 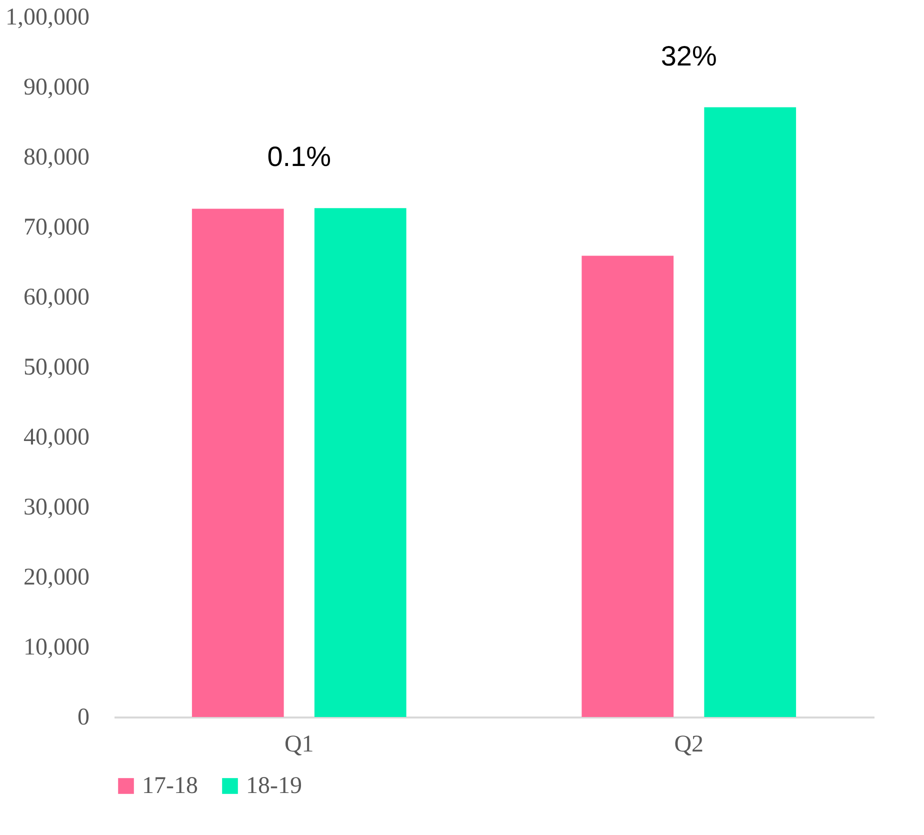 I want to click on y-tick-label: 50,000, so click(x=57, y=367).